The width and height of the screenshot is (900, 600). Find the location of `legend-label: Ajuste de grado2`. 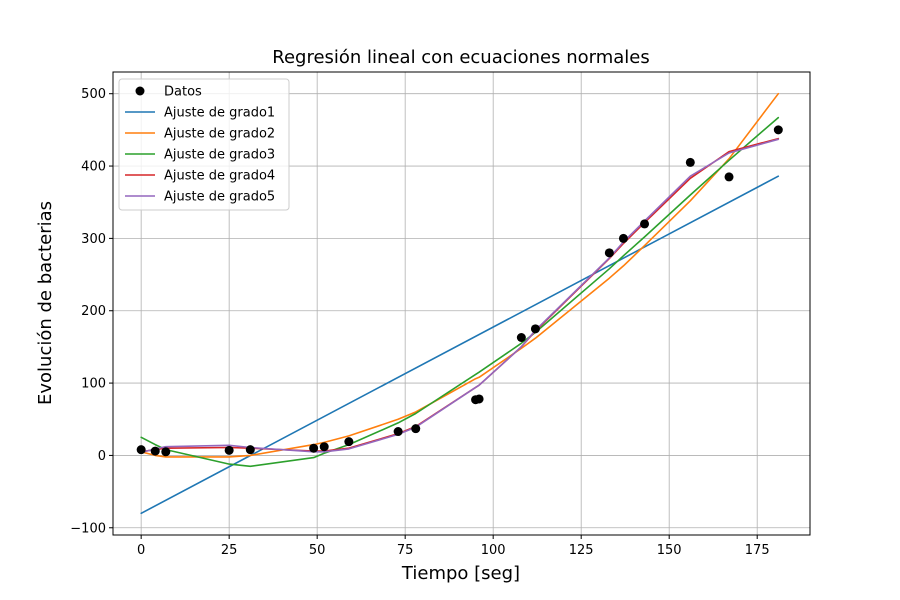

legend-label: Ajuste de grado2 is located at coordinates (219, 134).